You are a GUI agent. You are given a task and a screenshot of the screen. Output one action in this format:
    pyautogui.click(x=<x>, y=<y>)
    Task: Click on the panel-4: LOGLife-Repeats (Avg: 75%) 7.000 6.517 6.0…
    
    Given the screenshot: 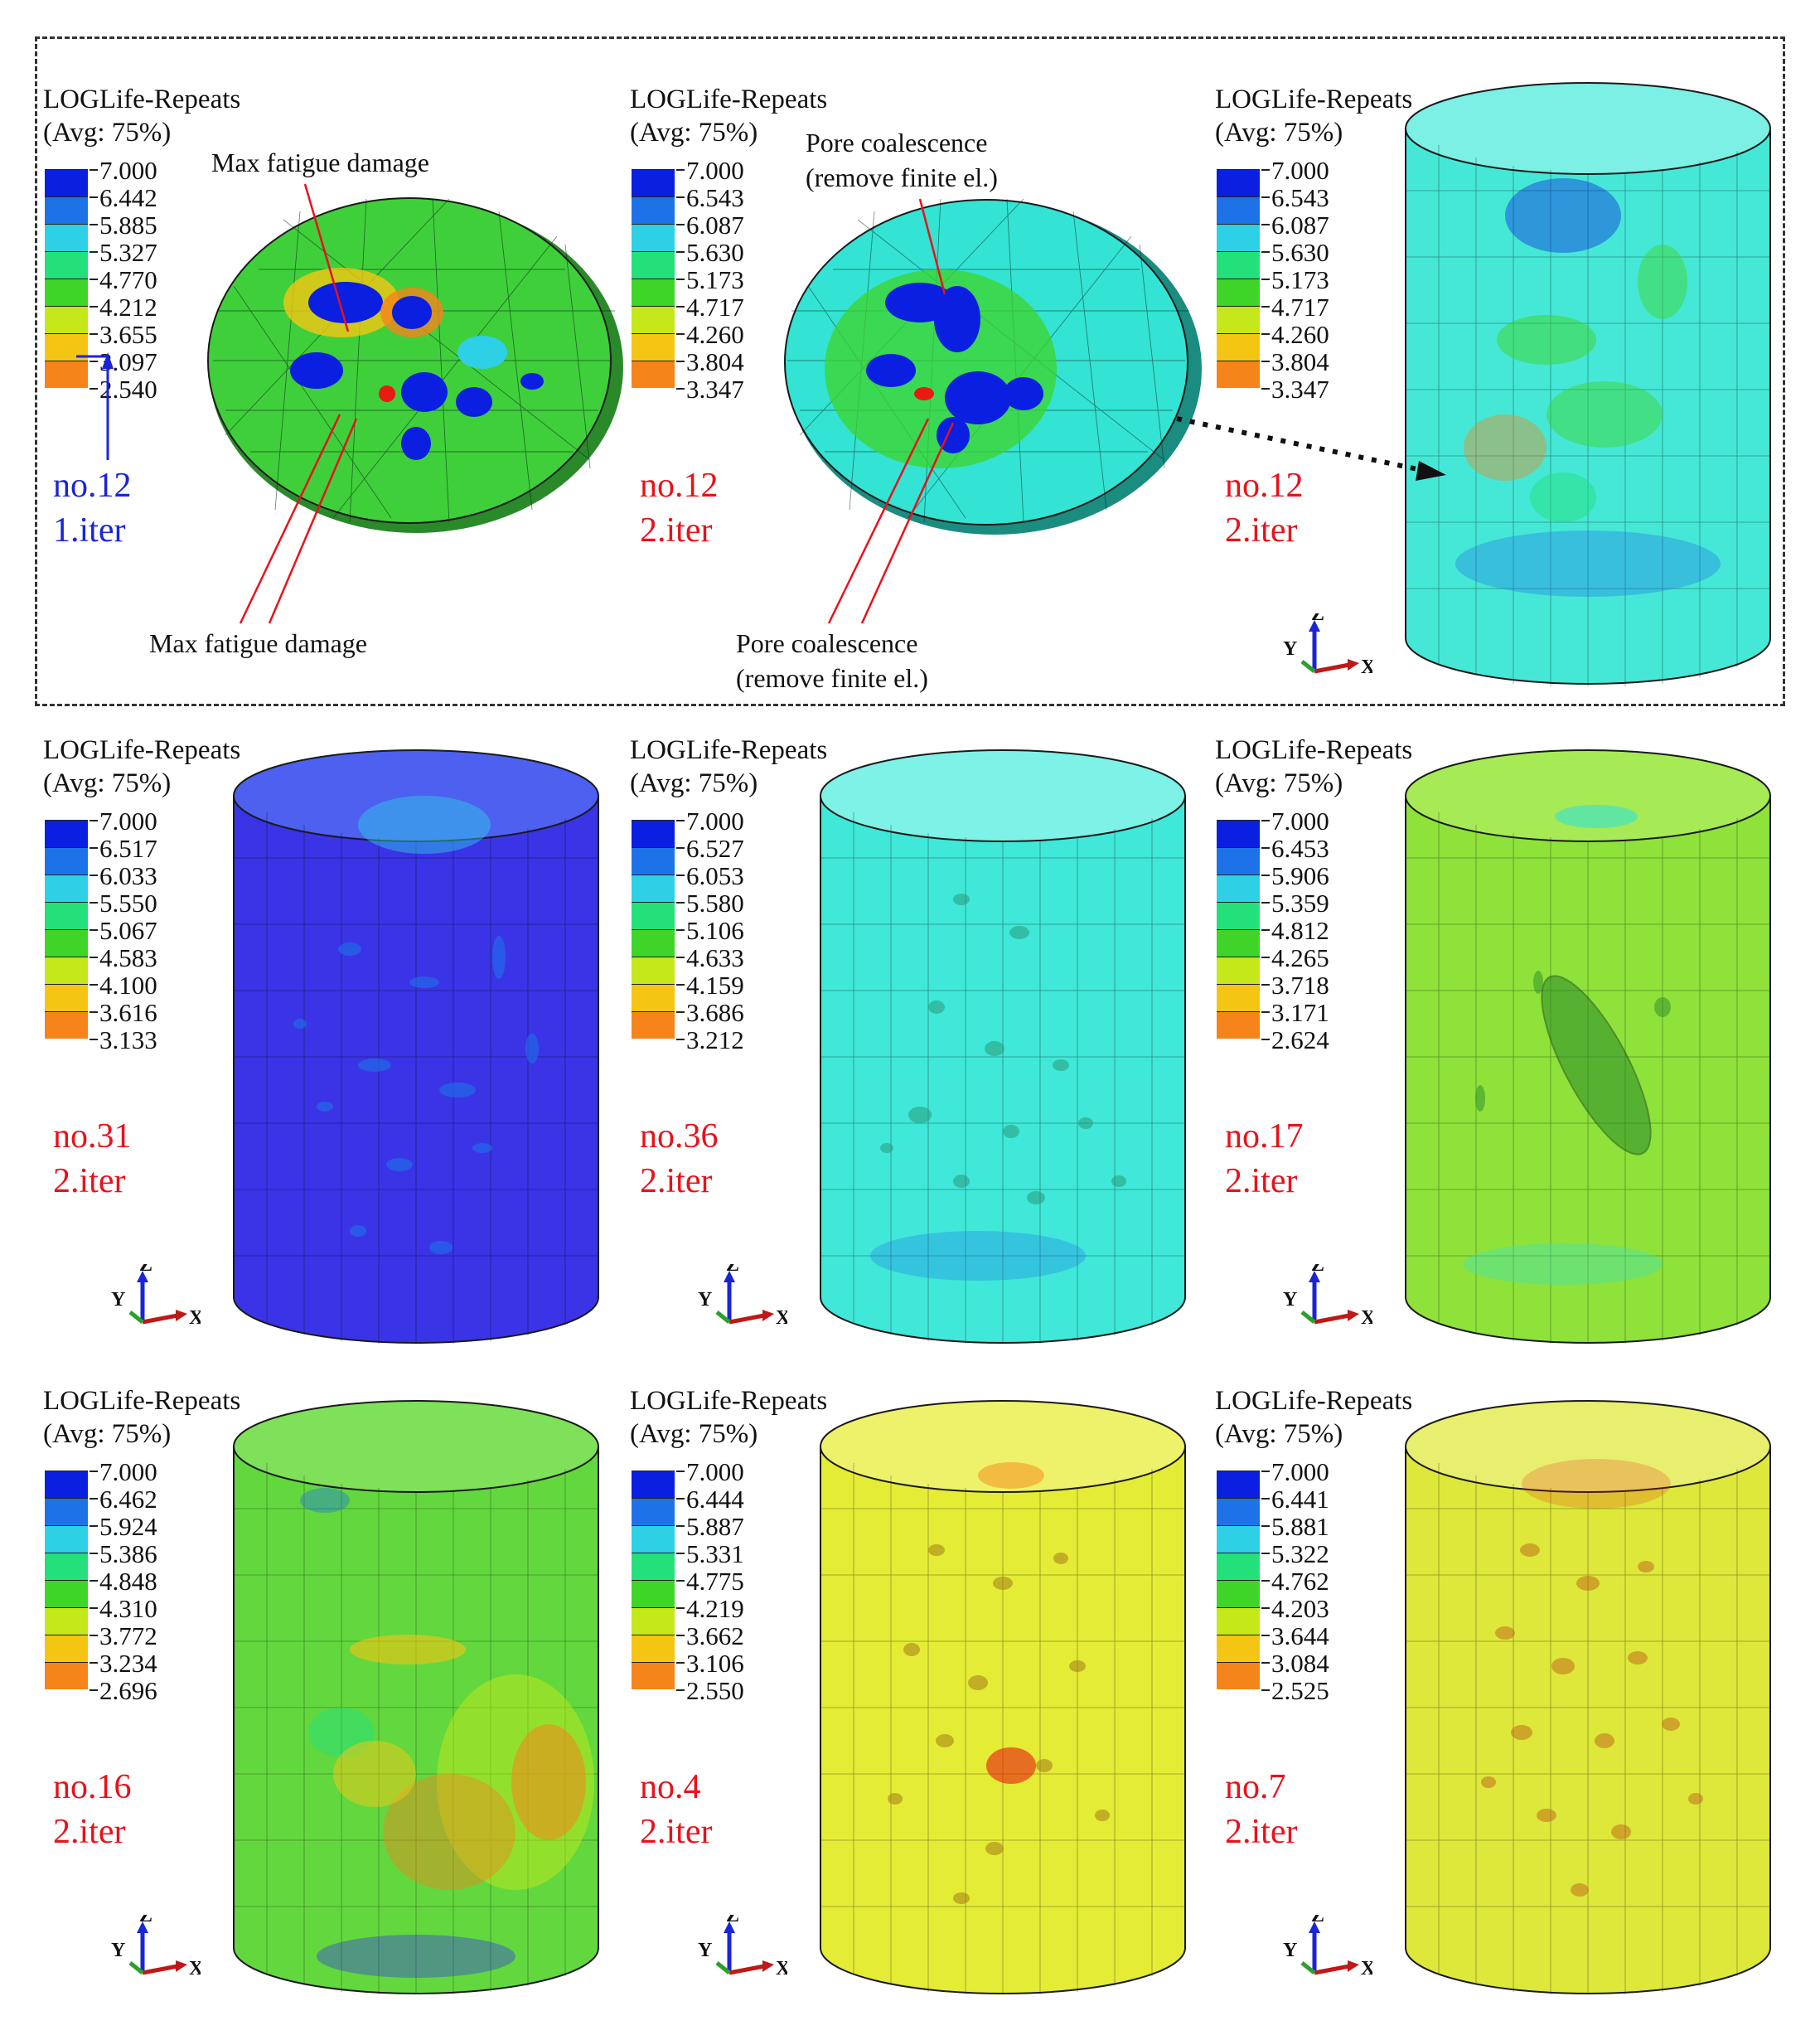 What is the action you would take?
    pyautogui.click(x=333, y=1053)
    